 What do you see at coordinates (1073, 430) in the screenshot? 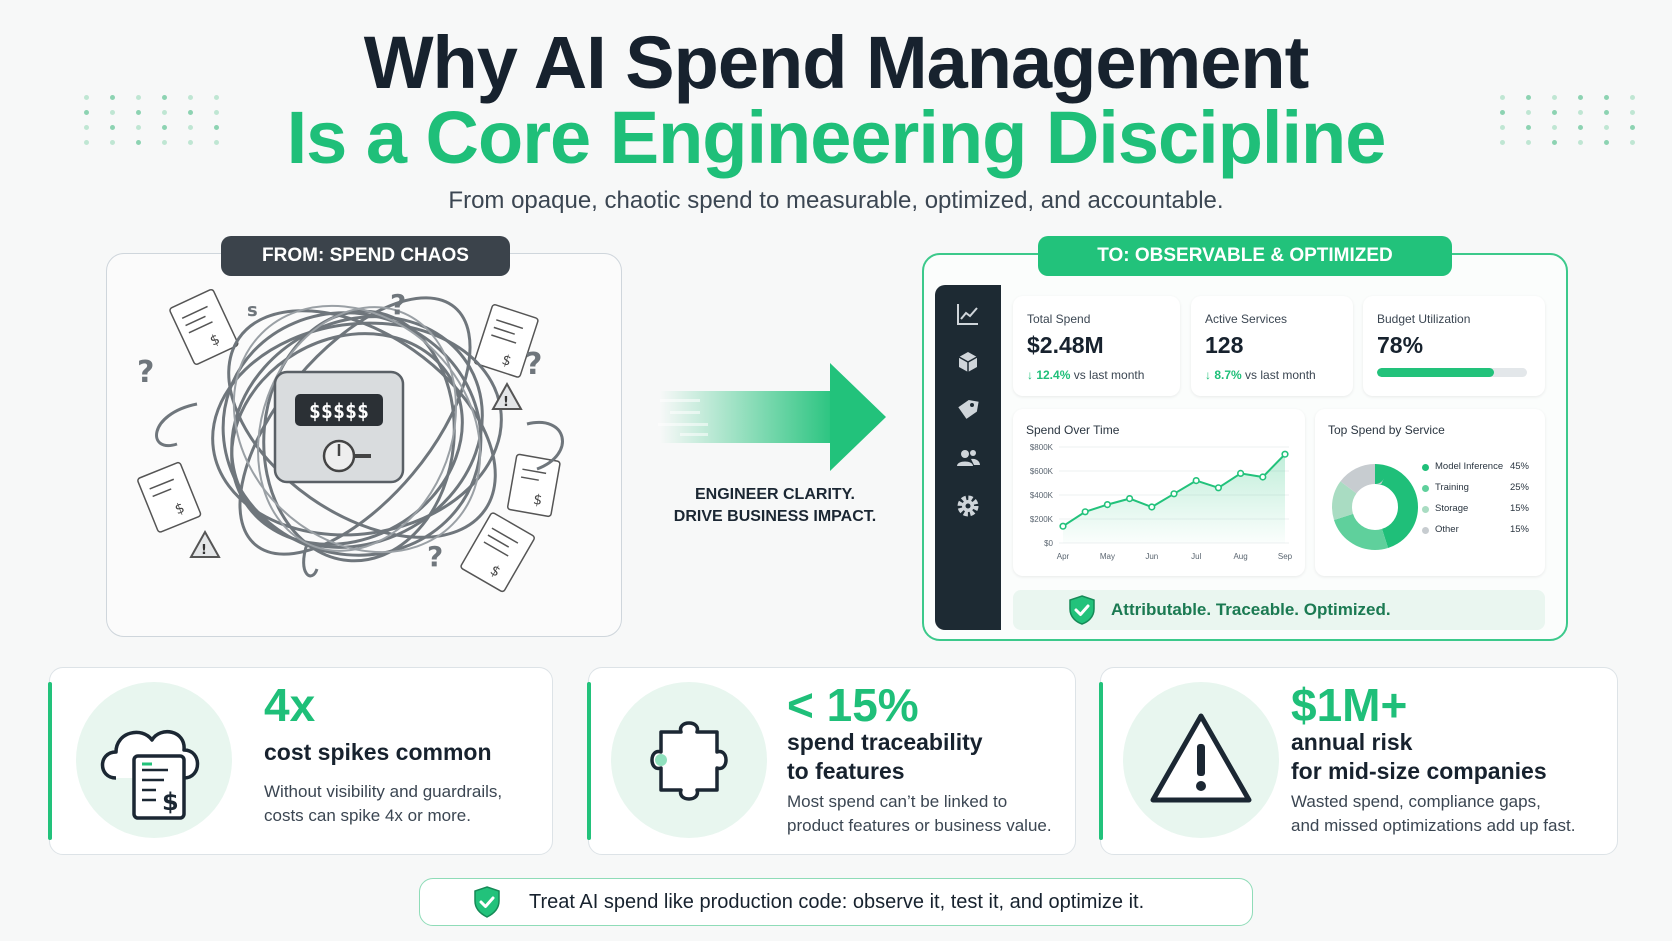
I see `chart-title: Spend Over Time` at bounding box center [1073, 430].